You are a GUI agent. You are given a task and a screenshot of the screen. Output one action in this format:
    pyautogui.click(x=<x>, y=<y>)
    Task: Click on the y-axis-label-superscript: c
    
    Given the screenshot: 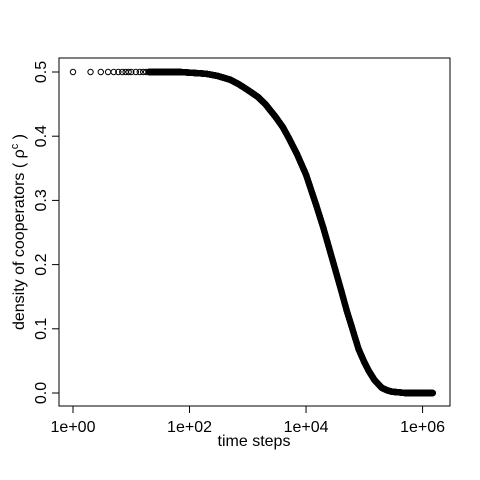 What is the action you would take?
    pyautogui.click(x=15, y=146)
    